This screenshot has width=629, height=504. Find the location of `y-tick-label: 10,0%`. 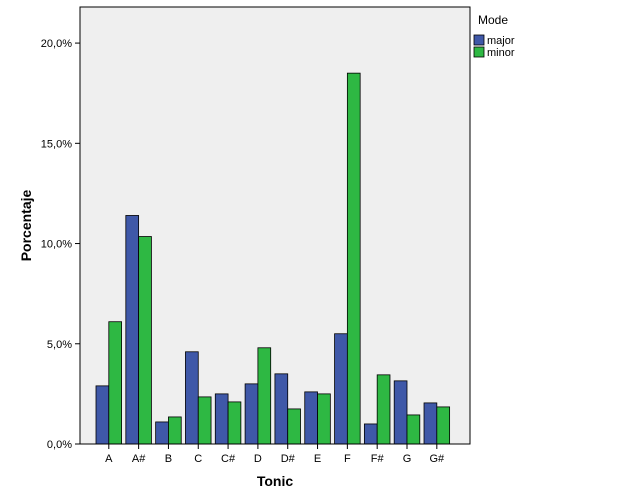

y-tick-label: 10,0% is located at coordinates (56, 245).